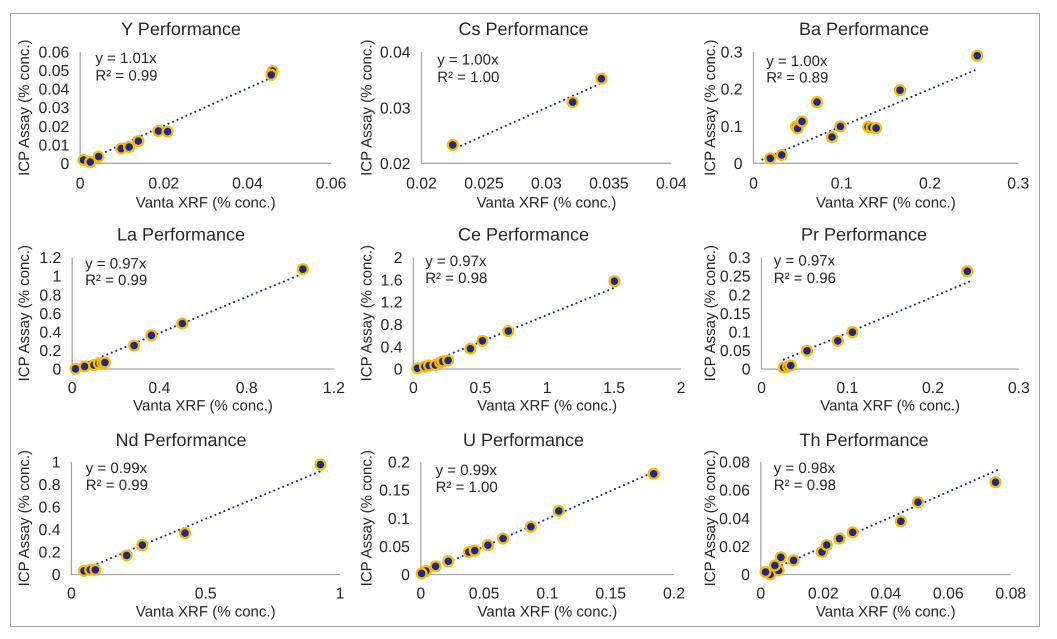 The height and width of the screenshot is (639, 1057). I want to click on svg-text: U Performance, so click(523, 440).